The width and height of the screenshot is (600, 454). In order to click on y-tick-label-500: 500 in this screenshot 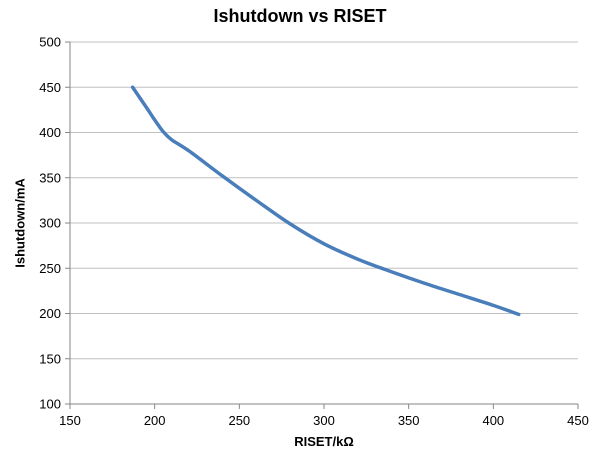, I will do `click(50, 42)`.